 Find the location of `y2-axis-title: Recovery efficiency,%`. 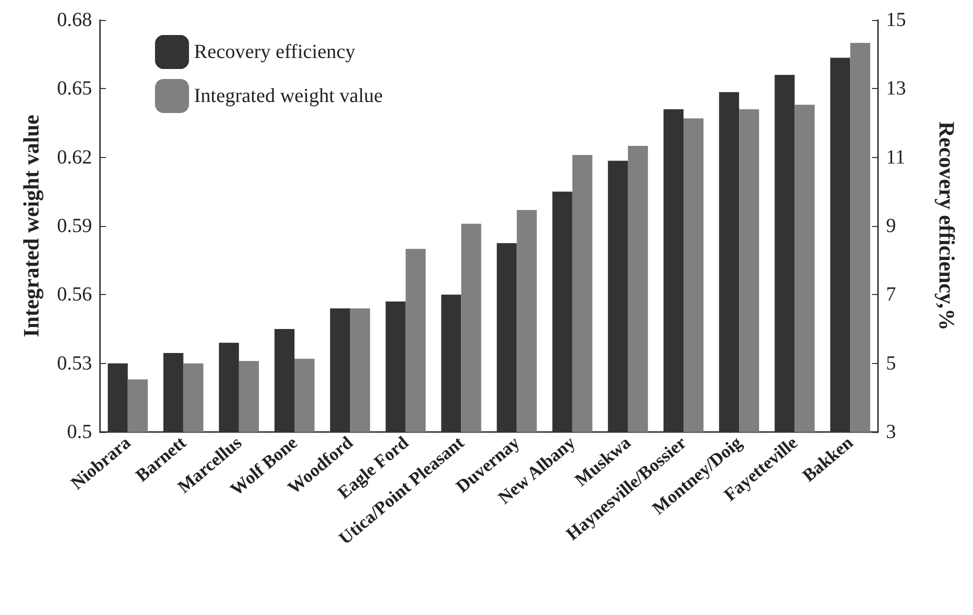

y2-axis-title: Recovery efficiency,% is located at coordinates (947, 226).